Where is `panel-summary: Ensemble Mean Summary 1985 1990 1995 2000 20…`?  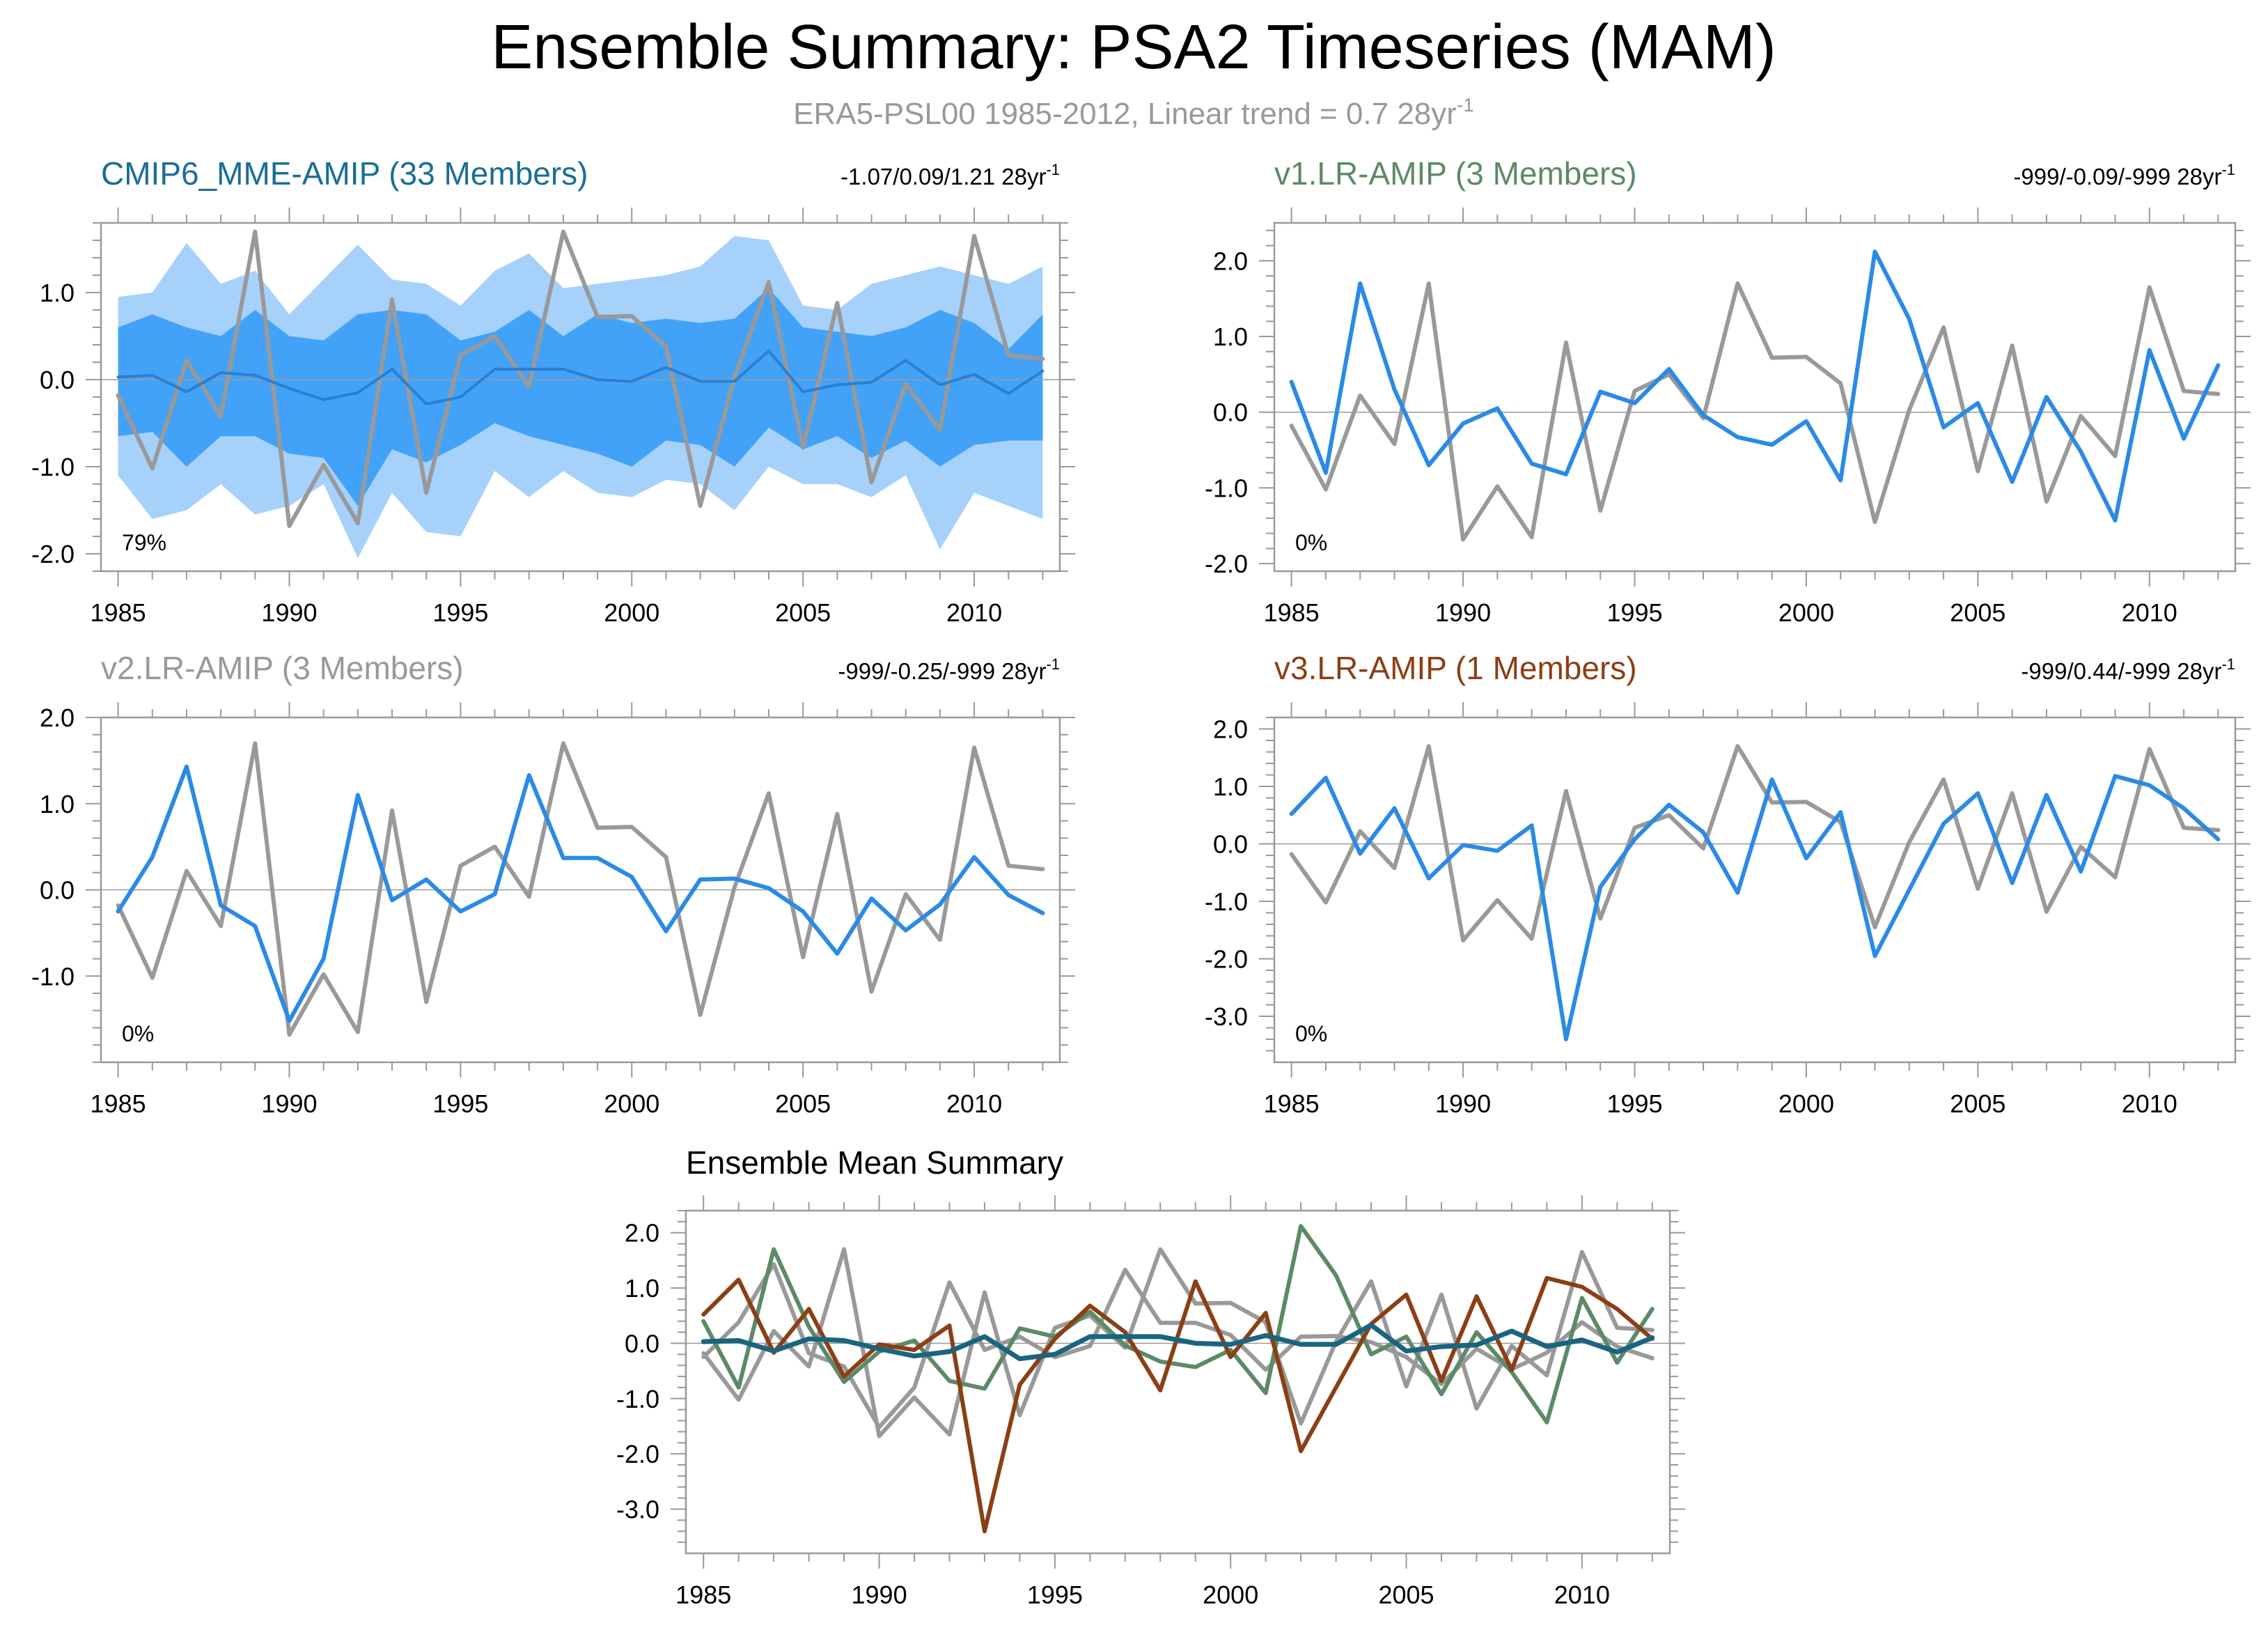
panel-summary: Ensemble Mean Summary 1985 1990 1995 2000 20… is located at coordinates (1150, 1376).